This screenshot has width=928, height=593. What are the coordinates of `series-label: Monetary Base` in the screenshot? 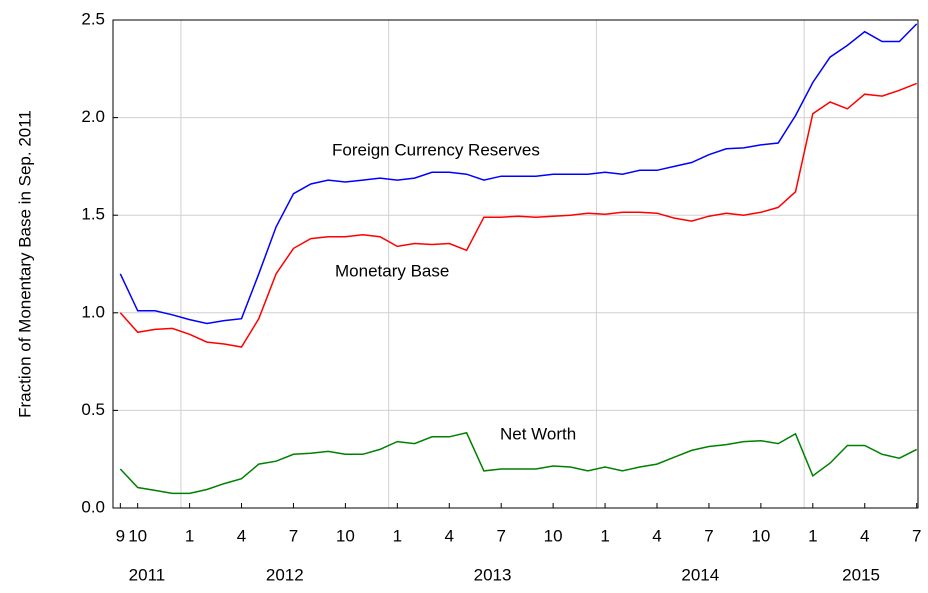 It's located at (392, 270).